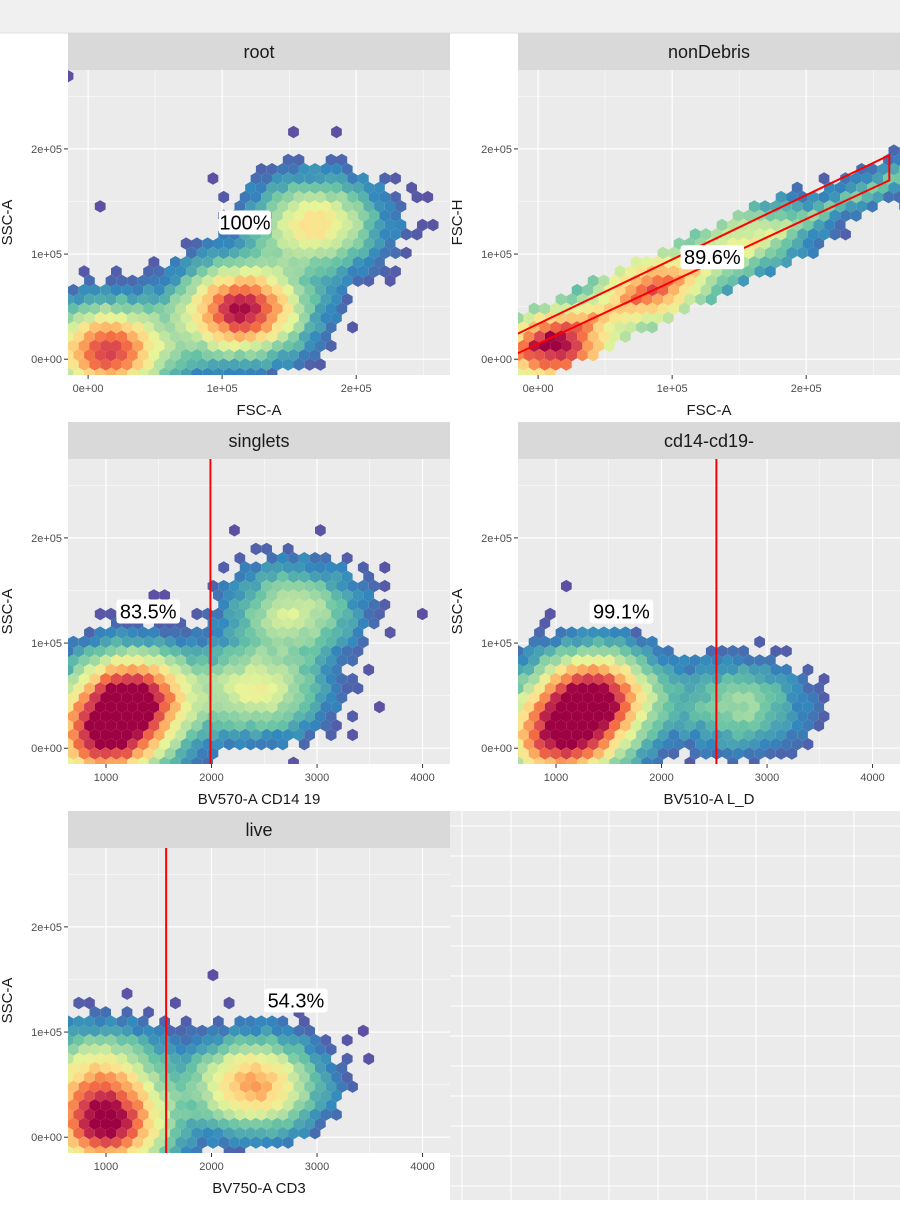 Image resolution: width=900 pixels, height=1205 pixels. Describe the element at coordinates (872, 778) in the screenshot. I see `x-tick-label: 4000` at that location.